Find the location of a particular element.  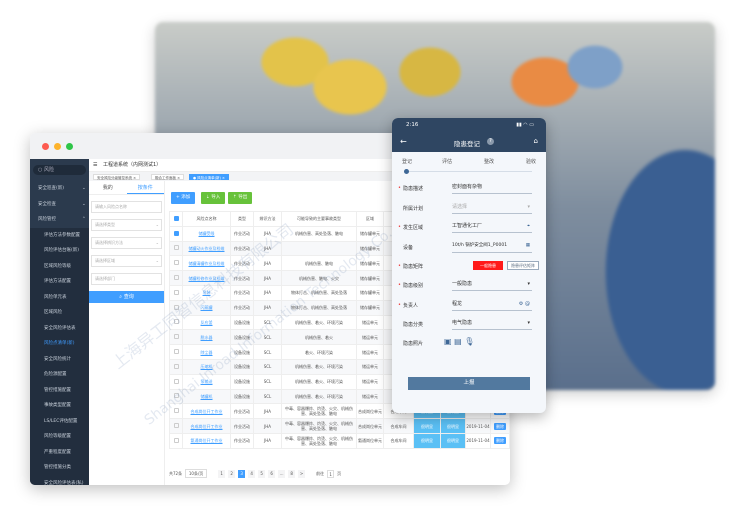

field-plan: 所属计划 请选择 ▾ is located at coordinates (467, 209).